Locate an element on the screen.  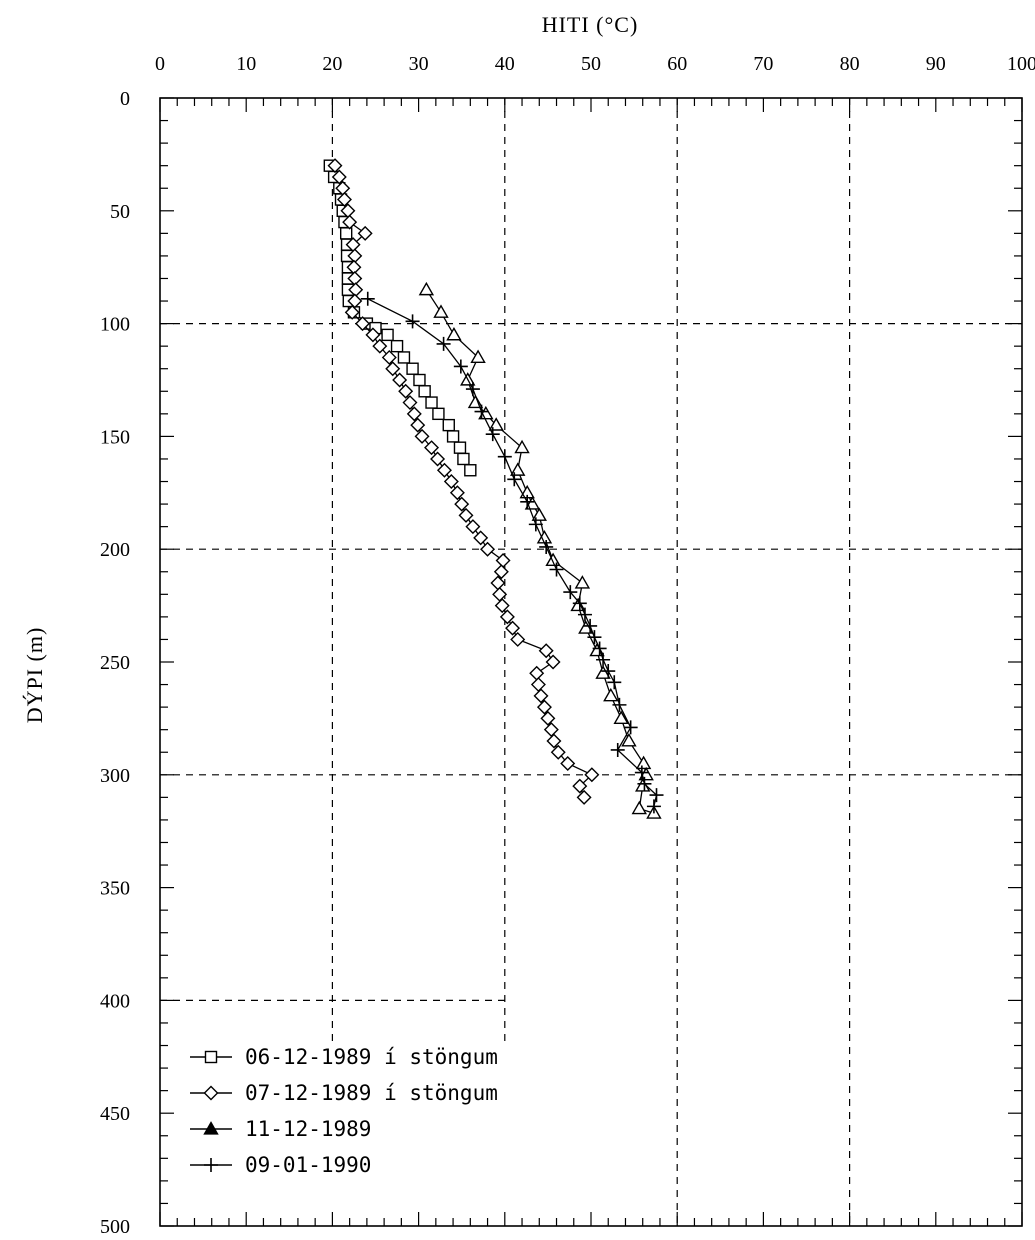
y-tick-label: 50 is located at coordinates (120, 212).